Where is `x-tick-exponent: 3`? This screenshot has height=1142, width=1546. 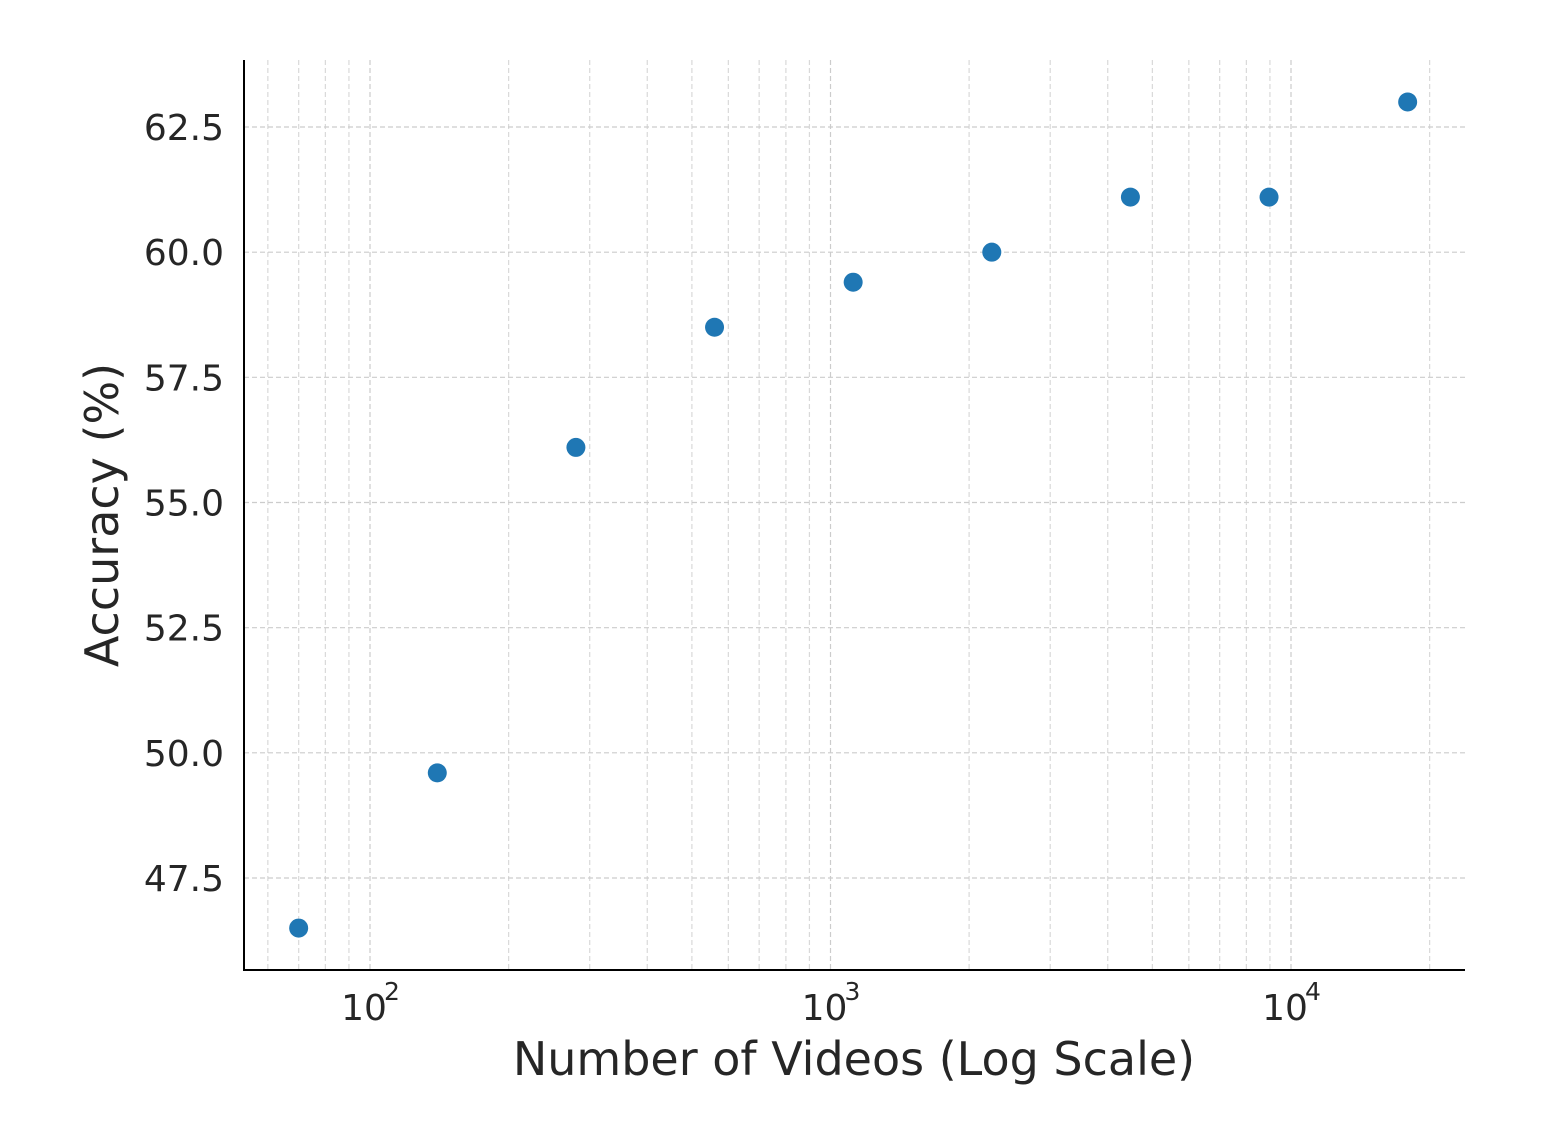 x-tick-exponent: 3 is located at coordinates (853, 991).